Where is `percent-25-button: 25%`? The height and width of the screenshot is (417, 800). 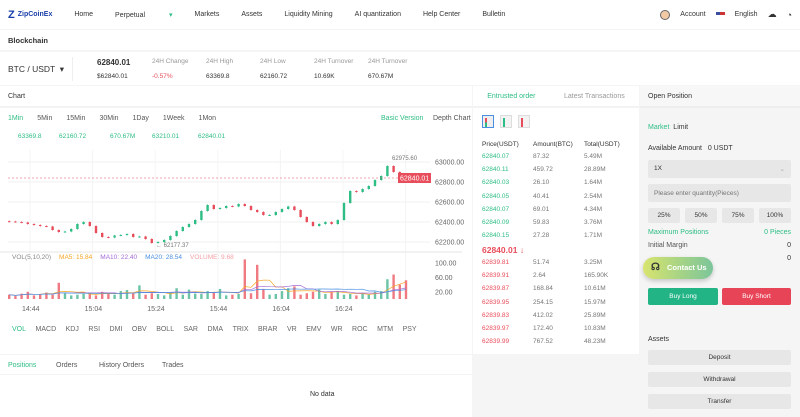
percent-25-button: 25% is located at coordinates (664, 215).